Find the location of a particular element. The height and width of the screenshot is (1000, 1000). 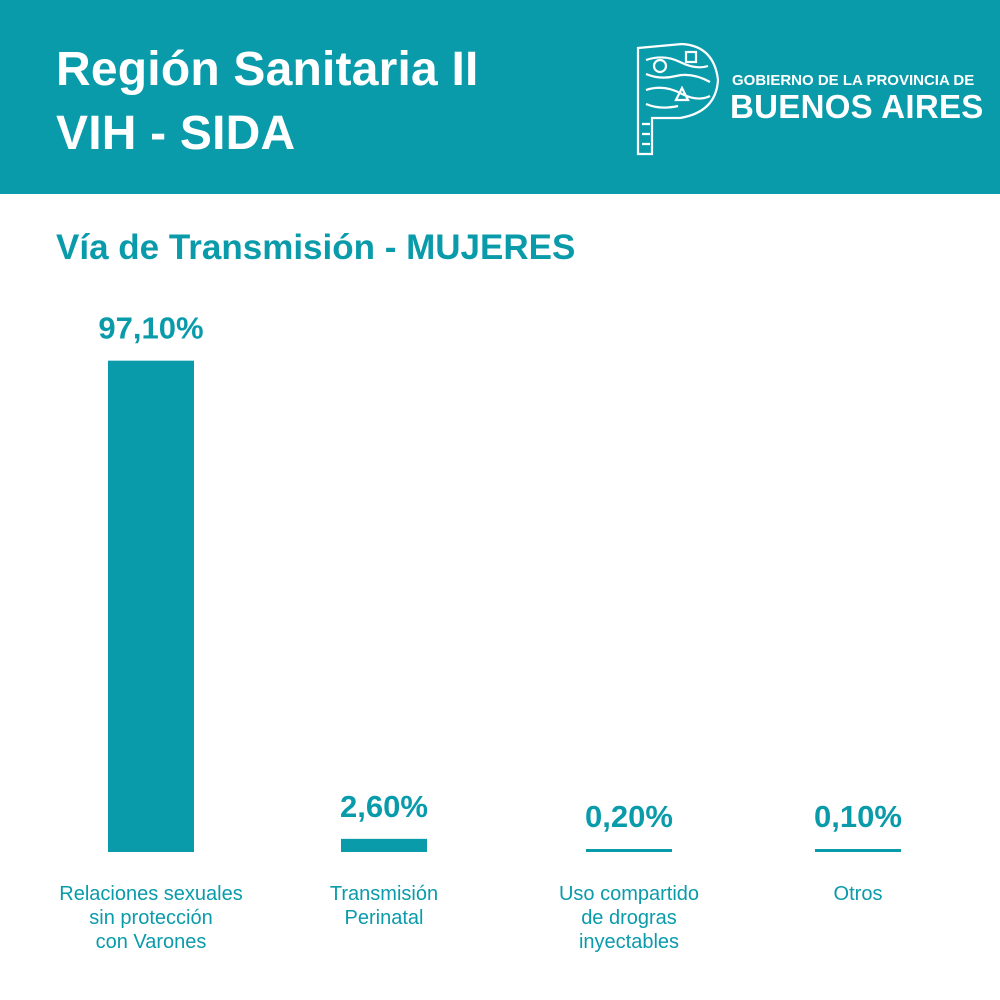

category-label-3: Uso compartido de drogras inyectables is located at coordinates (629, 918).